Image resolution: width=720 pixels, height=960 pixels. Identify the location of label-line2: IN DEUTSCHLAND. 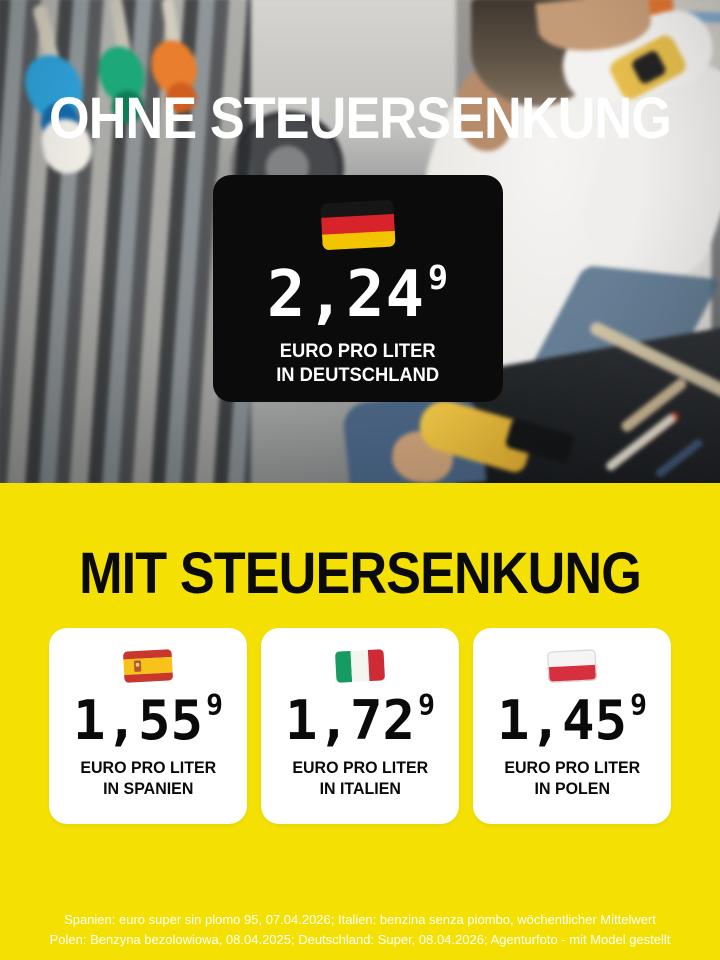
(358, 375).